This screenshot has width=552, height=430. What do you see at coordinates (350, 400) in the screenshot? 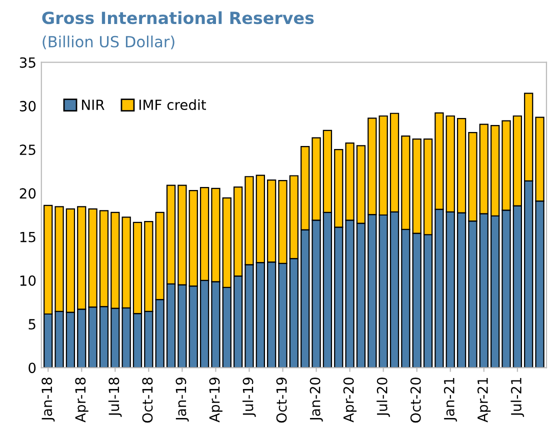
I see `x-tick-label: Apr-20` at bounding box center [350, 400].